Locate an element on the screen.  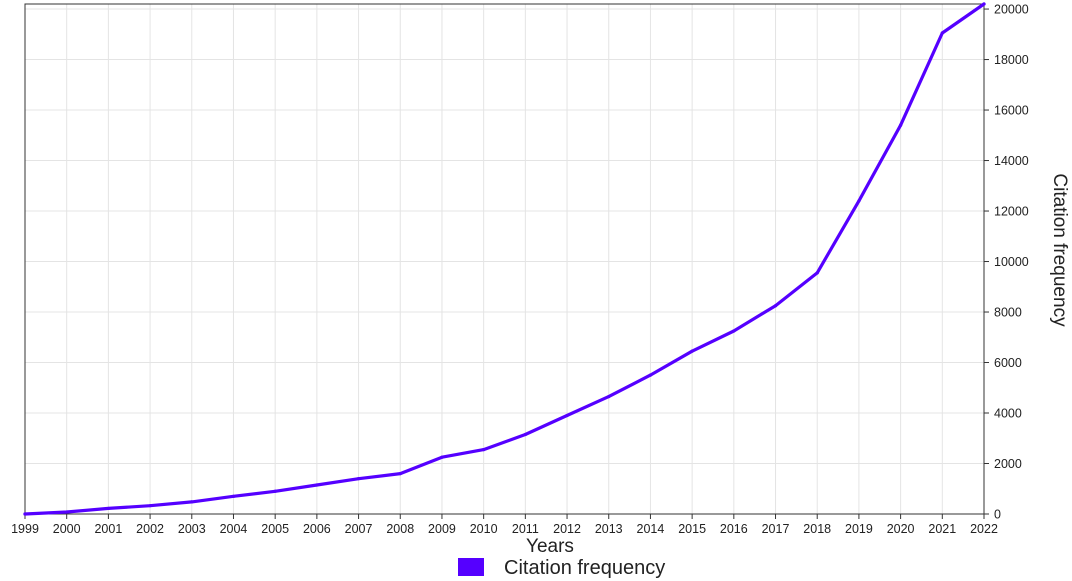
y-tick-label: 6000 is located at coordinates (1008, 363).